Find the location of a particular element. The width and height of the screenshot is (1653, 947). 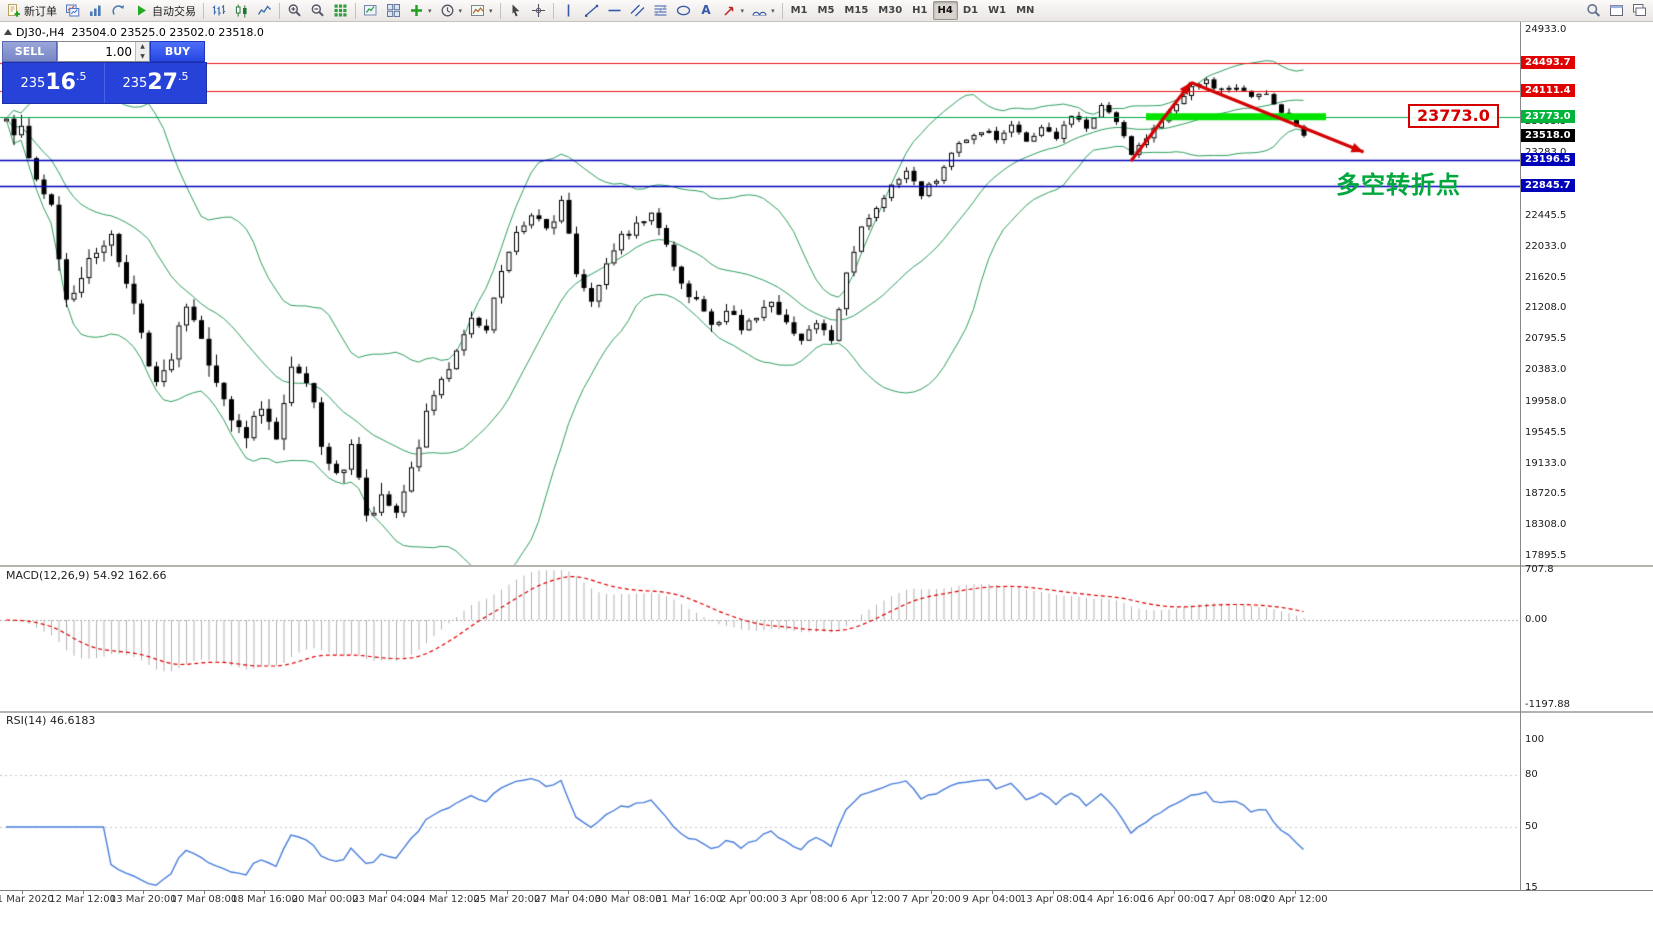

price-tag: 23196.5 is located at coordinates (1548, 159).